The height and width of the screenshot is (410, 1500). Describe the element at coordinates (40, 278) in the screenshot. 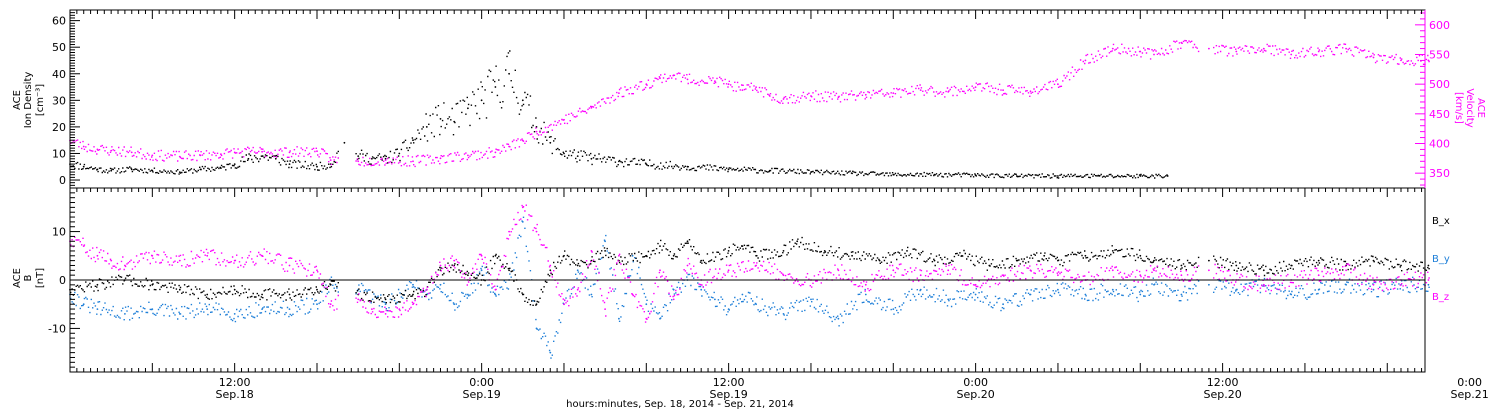

I see `bottom-left-ylabel-line3: [nT]` at that location.